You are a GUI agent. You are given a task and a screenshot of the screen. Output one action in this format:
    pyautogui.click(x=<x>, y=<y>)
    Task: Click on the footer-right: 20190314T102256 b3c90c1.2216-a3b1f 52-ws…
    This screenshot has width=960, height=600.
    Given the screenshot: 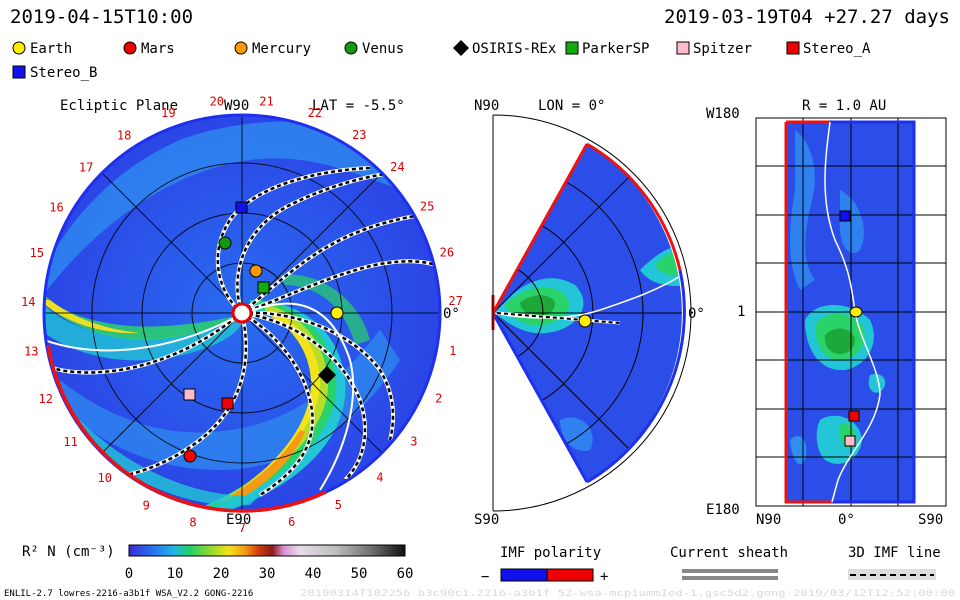 What is the action you would take?
    pyautogui.click(x=627, y=594)
    